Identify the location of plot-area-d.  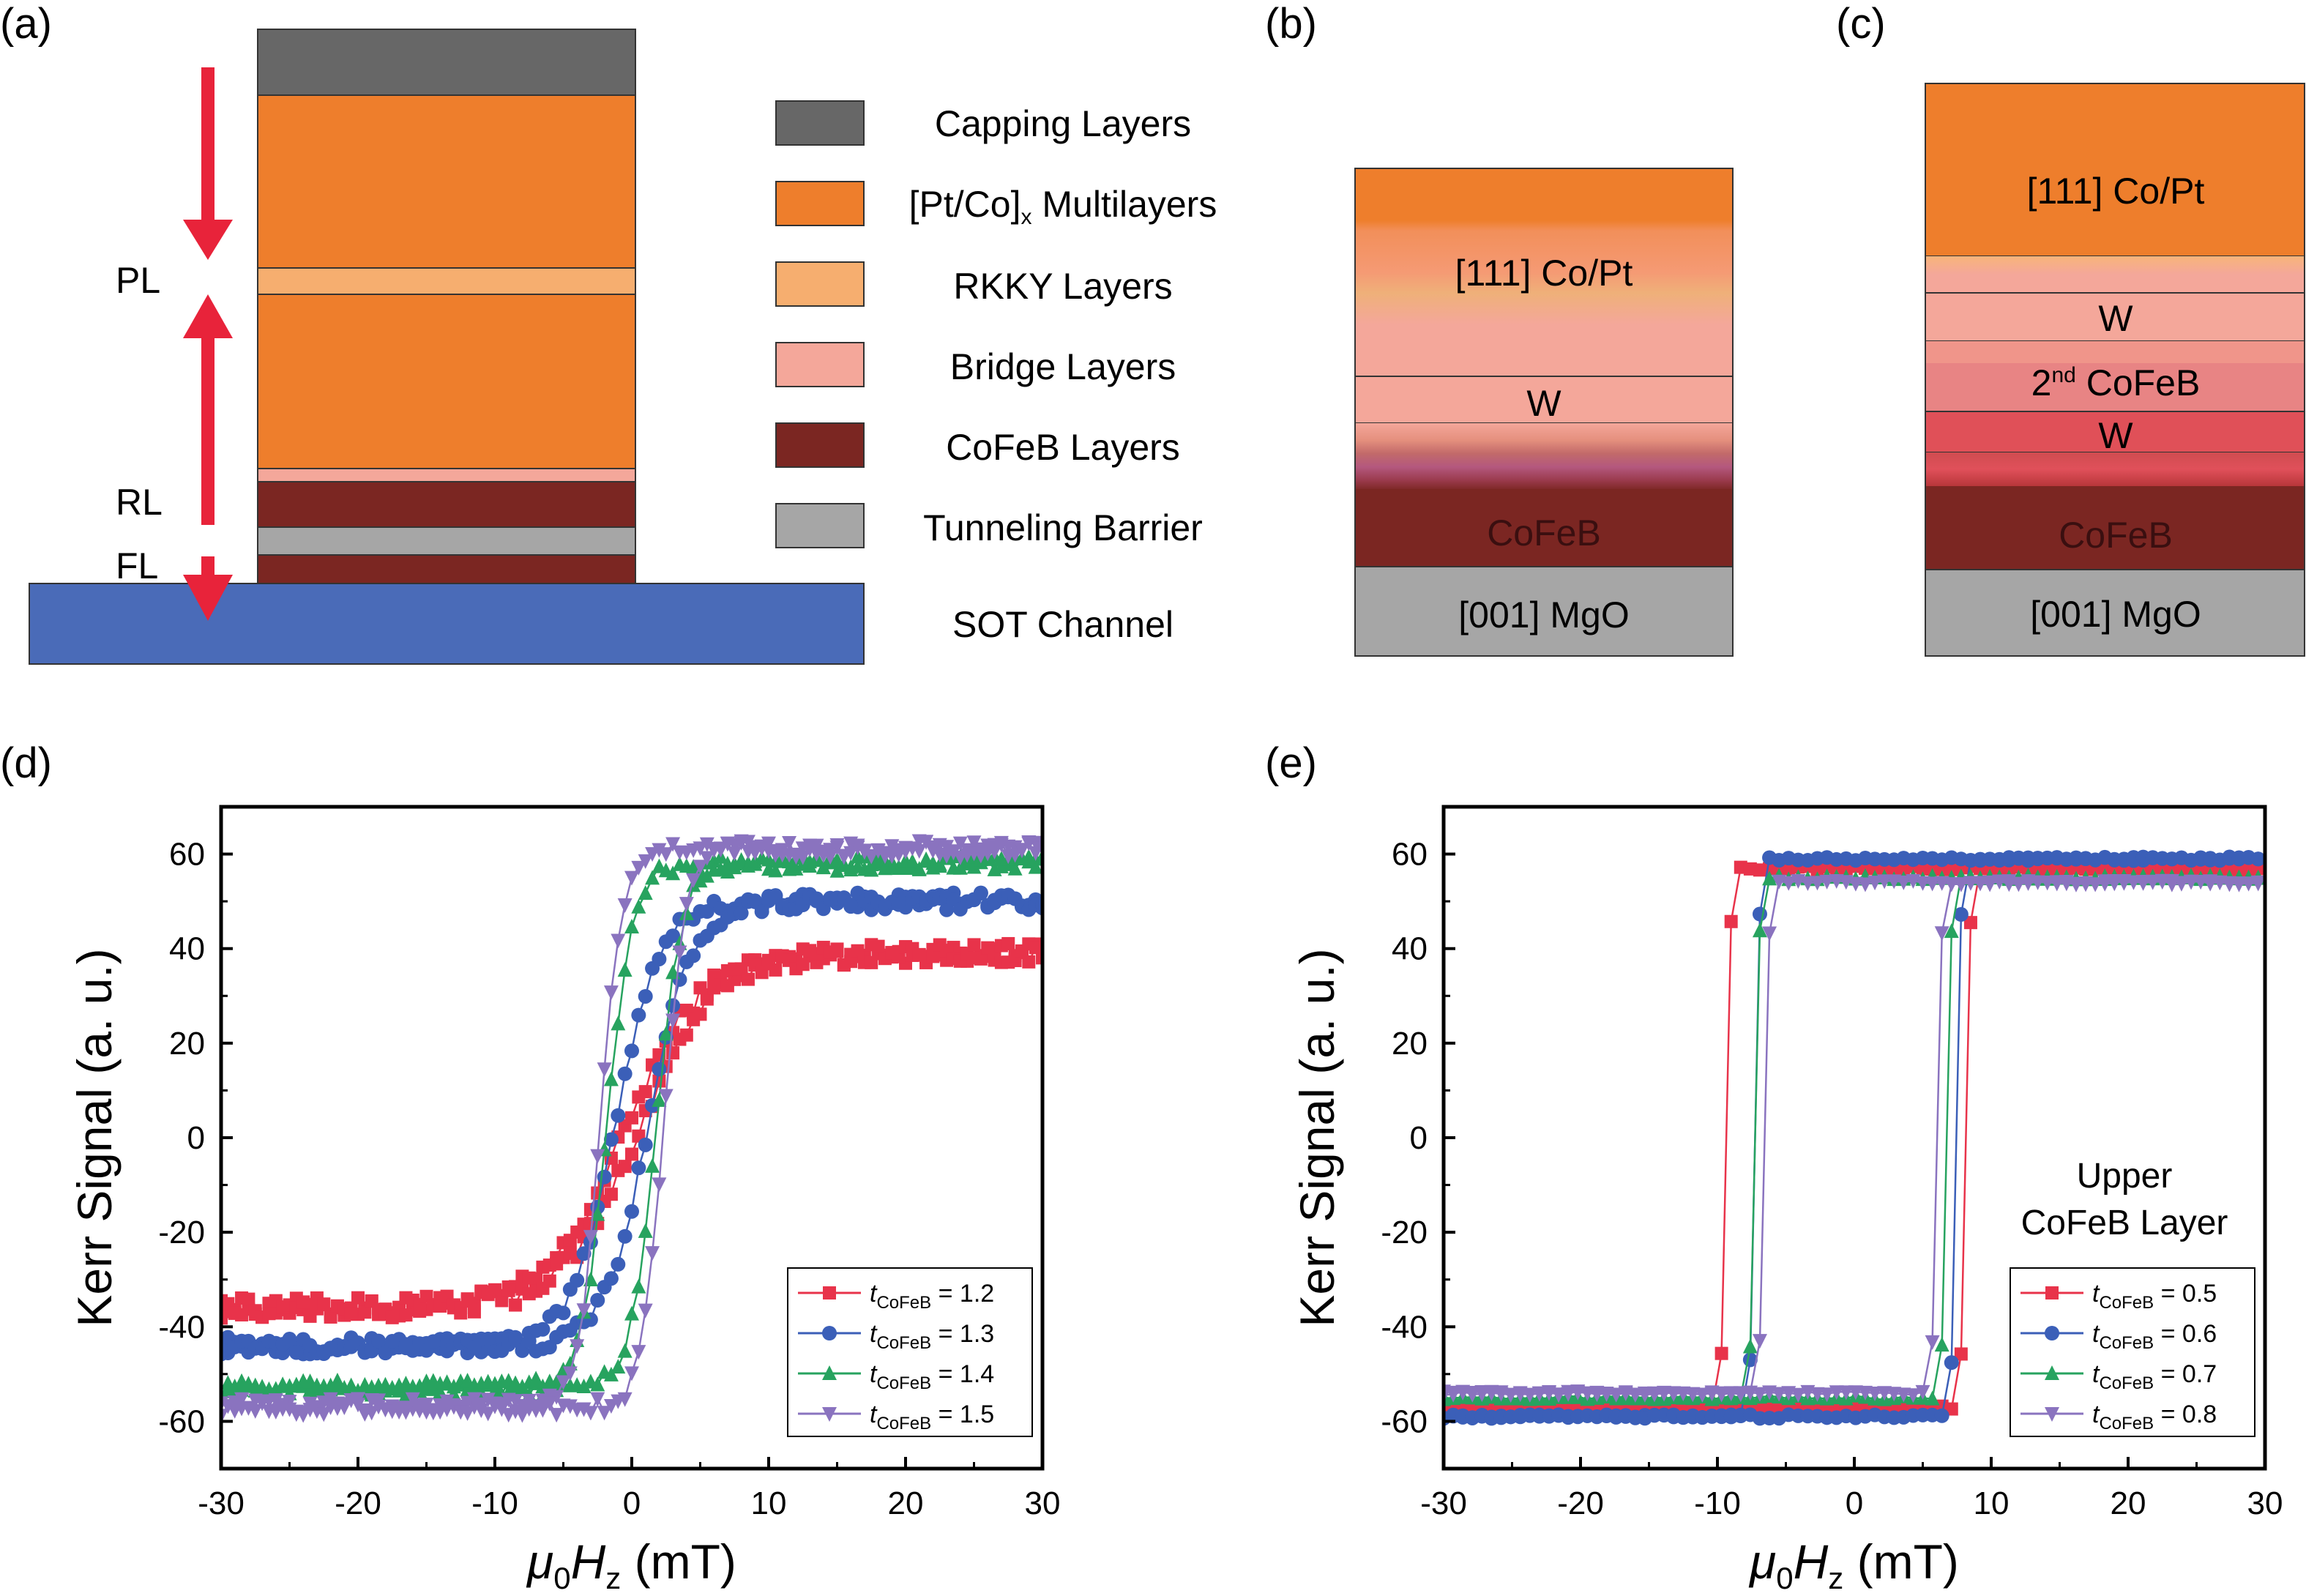
(631, 1129).